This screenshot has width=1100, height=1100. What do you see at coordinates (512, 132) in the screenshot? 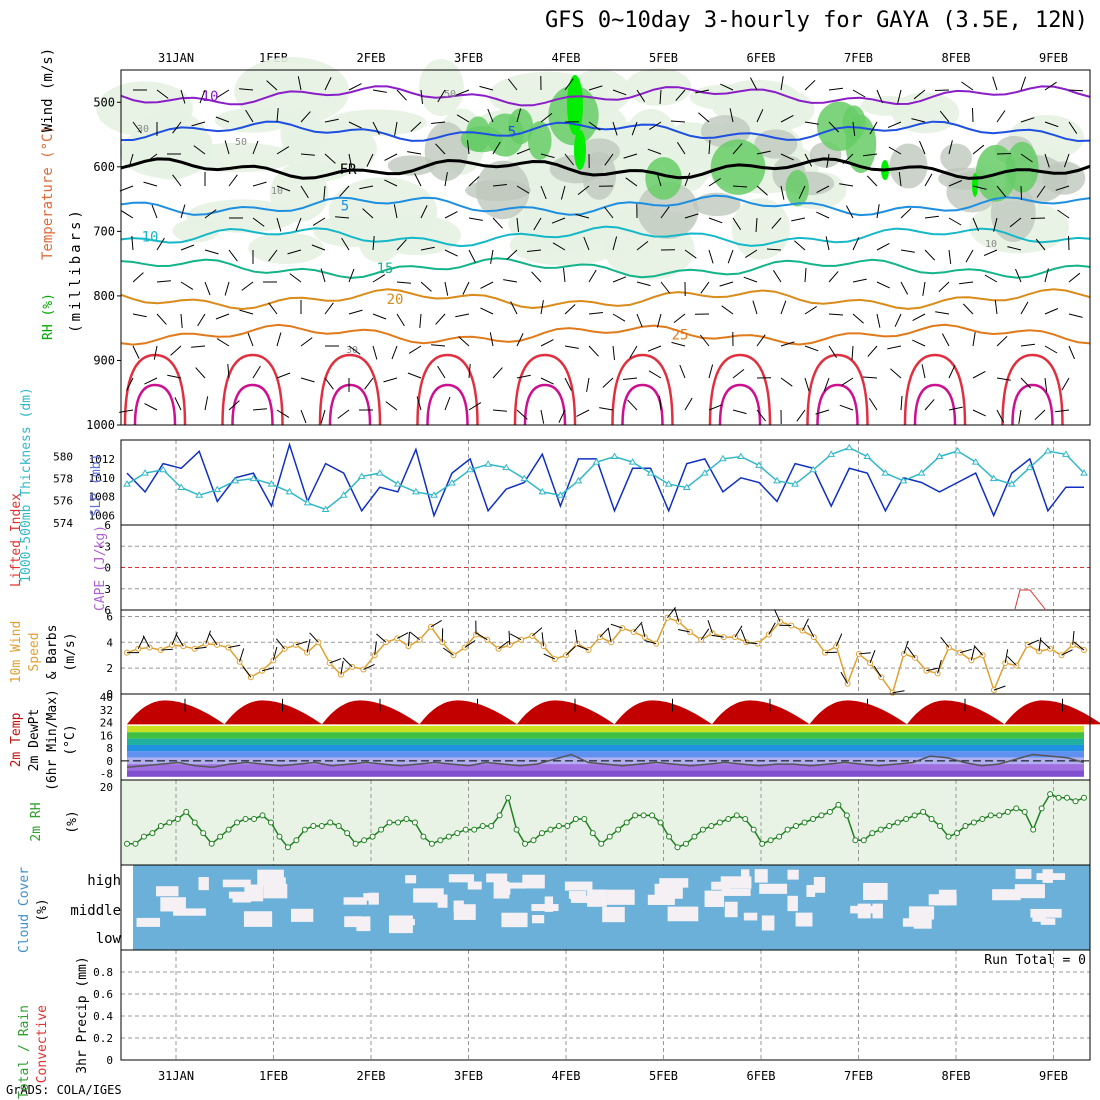
I see `temperature-contour-label: 5` at bounding box center [512, 132].